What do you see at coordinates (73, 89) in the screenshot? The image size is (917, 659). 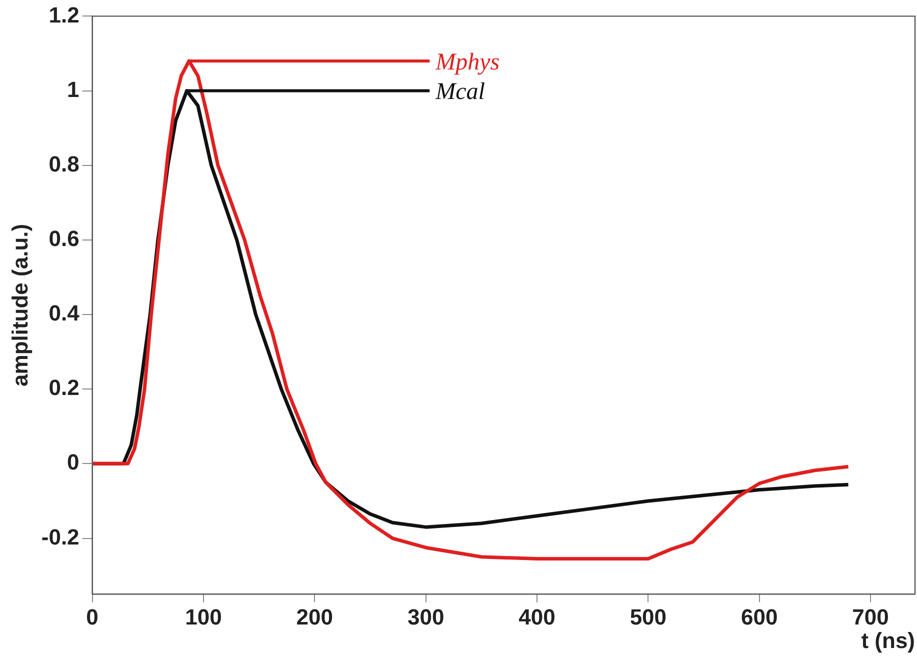 I see `y-tick-label: 1` at bounding box center [73, 89].